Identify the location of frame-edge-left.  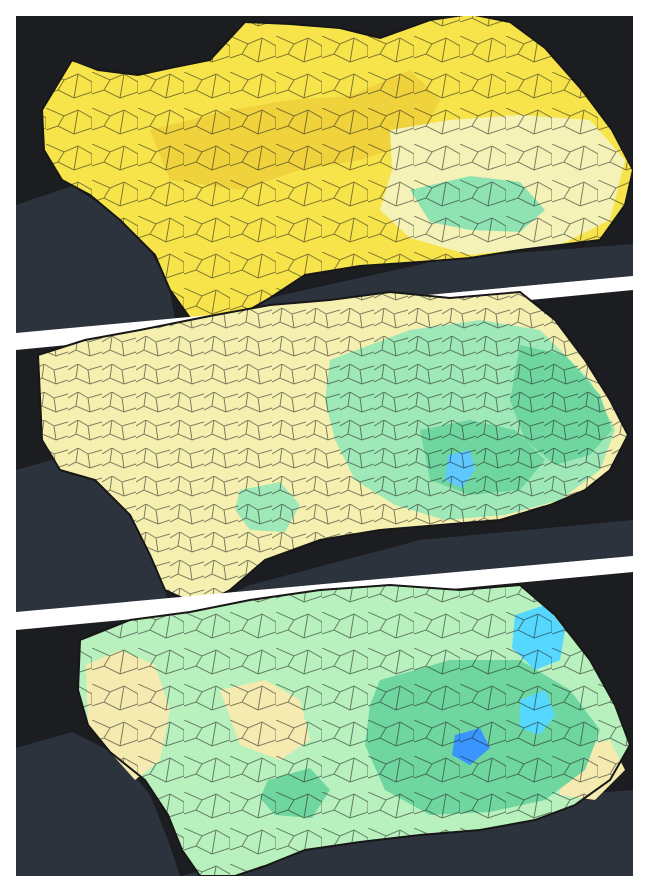
(8, 446).